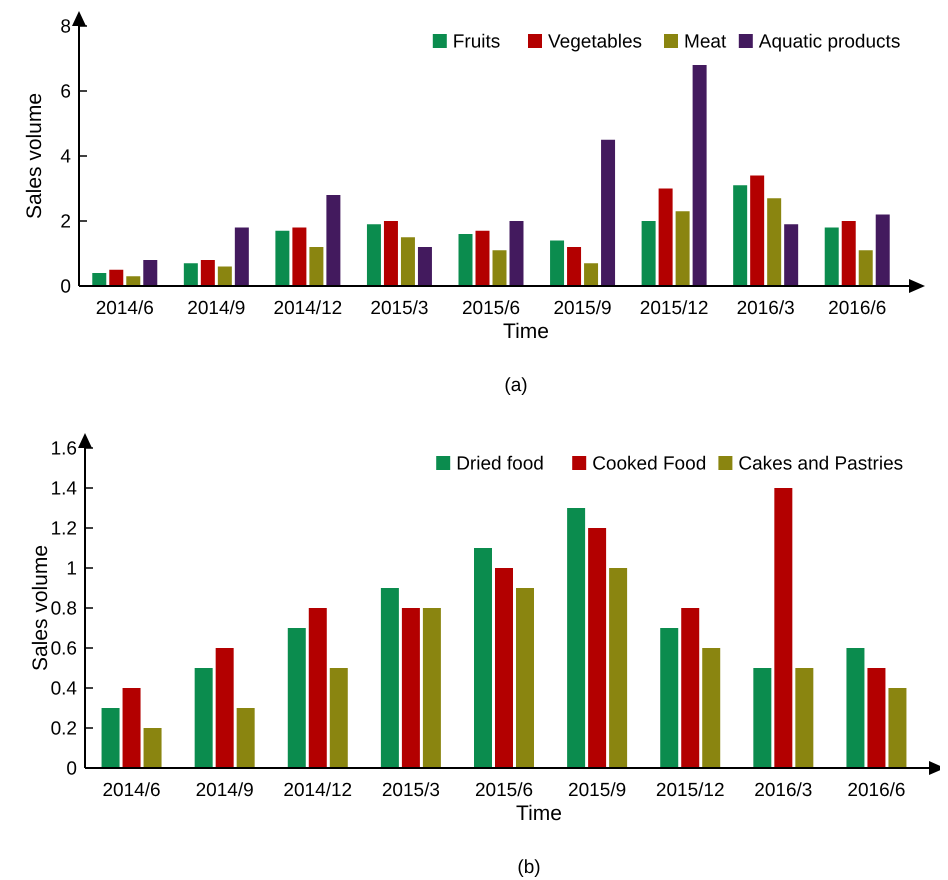 The image size is (948, 880). What do you see at coordinates (821, 464) in the screenshot?
I see `legend-label: Cakes and Pastries` at bounding box center [821, 464].